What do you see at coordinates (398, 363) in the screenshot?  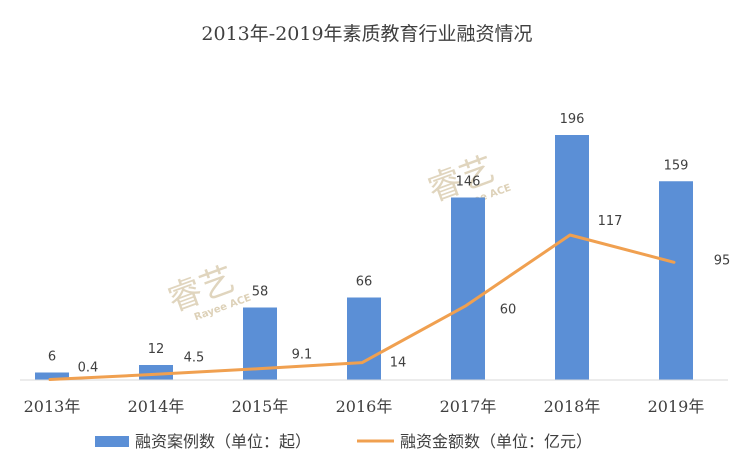 I see `line-label-3: 14` at bounding box center [398, 363].